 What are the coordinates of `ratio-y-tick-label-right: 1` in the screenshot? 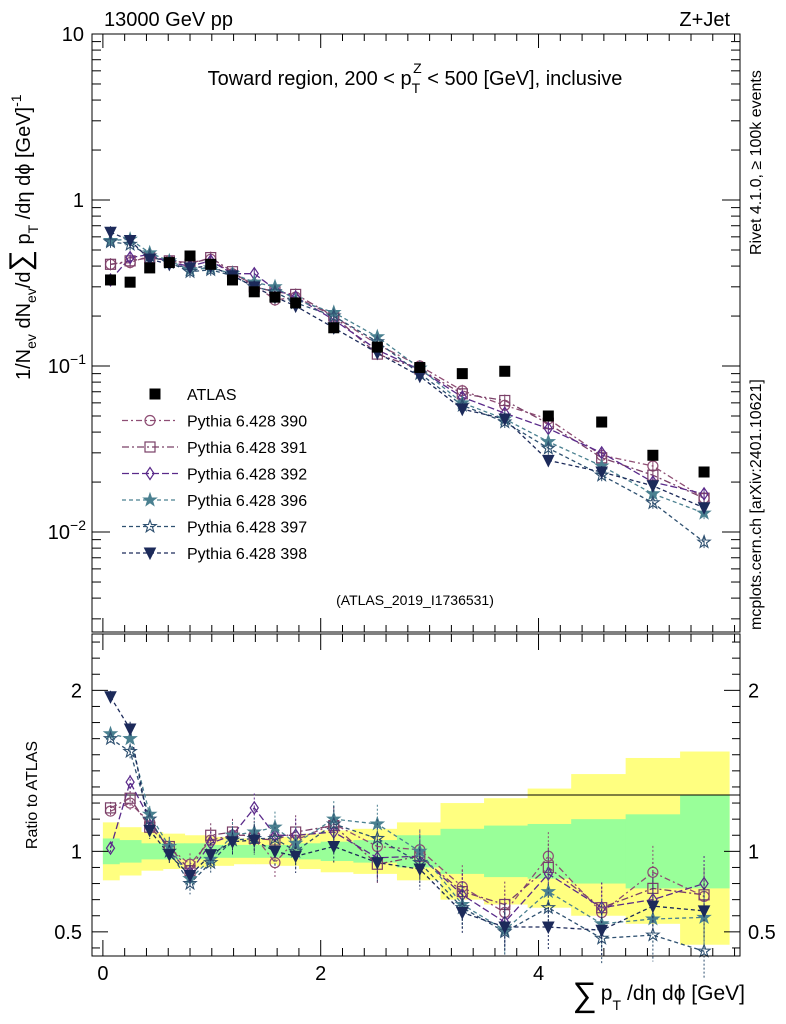 It's located at (753, 852).